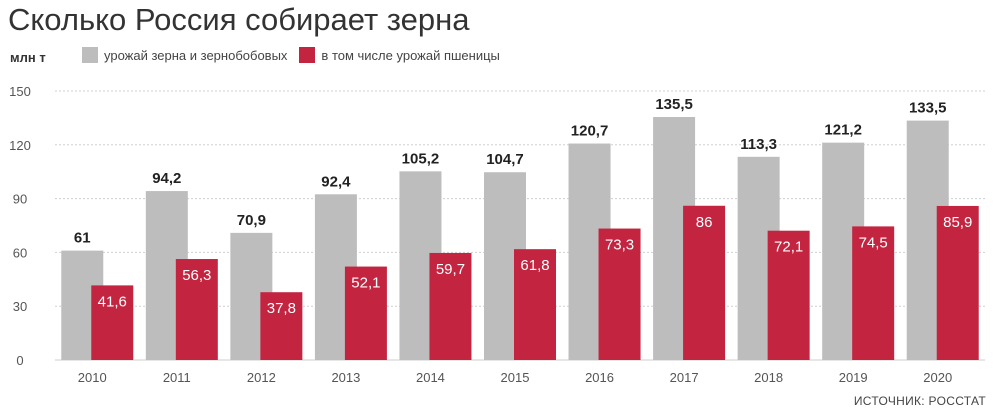 This screenshot has height=414, width=1000. What do you see at coordinates (112, 301) in the screenshot?
I see `data-label-wheat-2010: 41,6` at bounding box center [112, 301].